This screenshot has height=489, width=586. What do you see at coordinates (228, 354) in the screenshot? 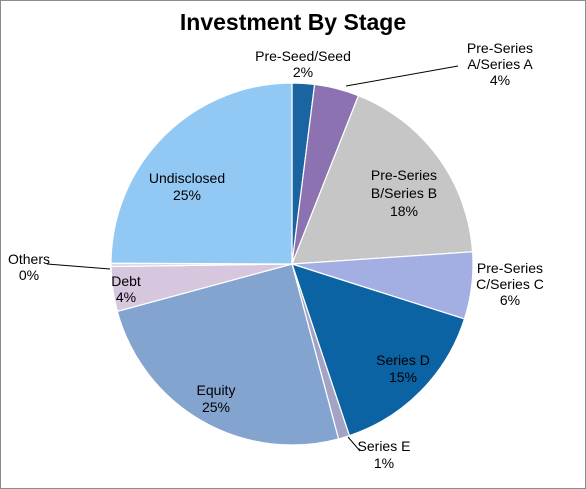
I see `pie-slice-equity` at bounding box center [228, 354].